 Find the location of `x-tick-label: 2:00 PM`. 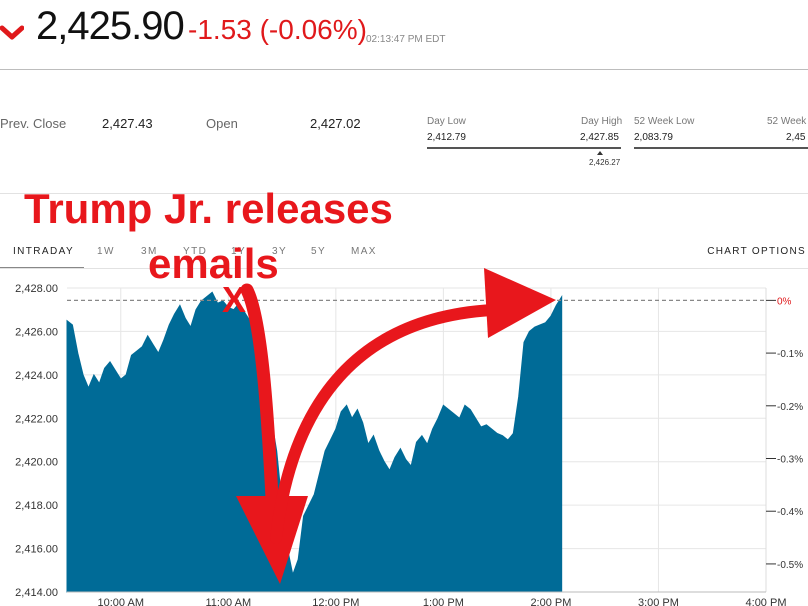

x-tick-label: 2:00 PM is located at coordinates (550, 601).